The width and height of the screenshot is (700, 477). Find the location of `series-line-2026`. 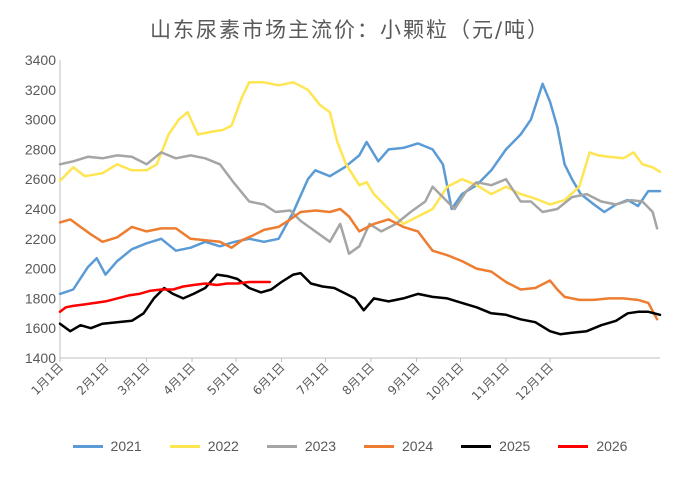

series-line-2026 is located at coordinates (165, 297).